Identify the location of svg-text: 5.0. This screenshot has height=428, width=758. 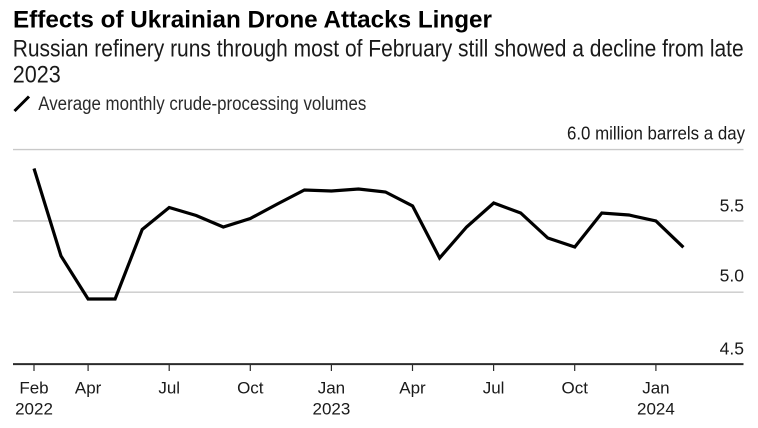
(732, 276).